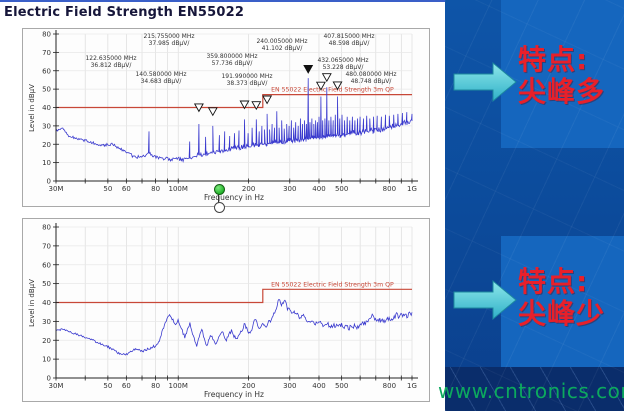  What do you see at coordinates (231, 56) in the screenshot?
I see `svg-text: 359.800000 MHz` at bounding box center [231, 56].